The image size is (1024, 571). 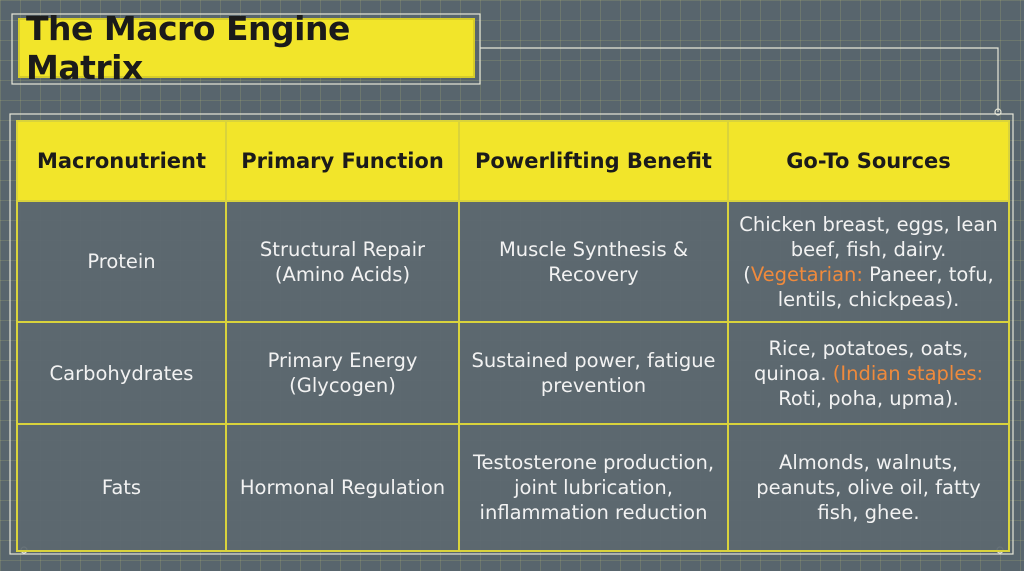 I want to click on cell-text: Rice, potatoes, oats, quinoa., so click(x=861, y=360).